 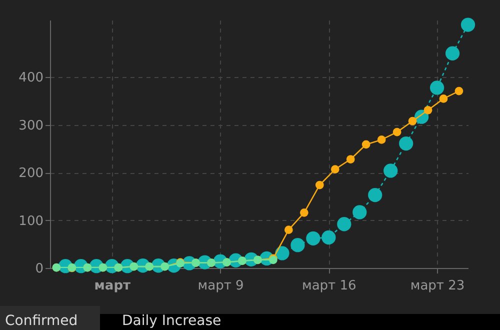 What do you see at coordinates (172, 321) in the screenshot?
I see `text: Daily Increase` at bounding box center [172, 321].